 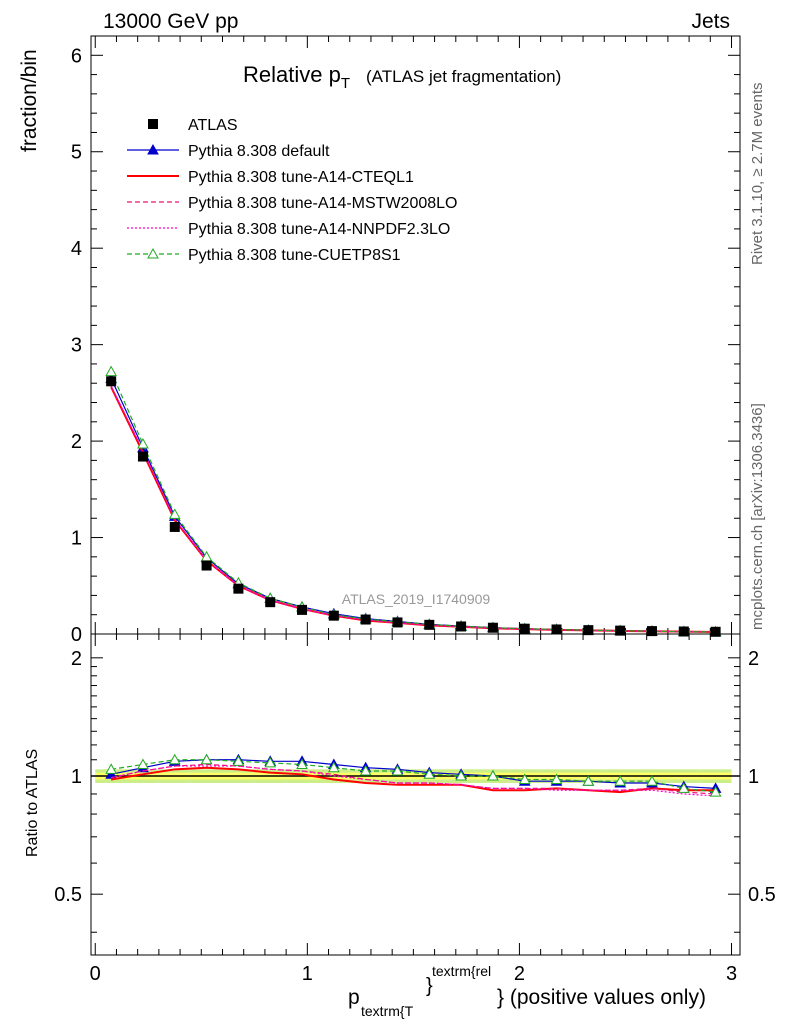 What do you see at coordinates (429, 986) in the screenshot?
I see `xlabel-brace: }` at bounding box center [429, 986].